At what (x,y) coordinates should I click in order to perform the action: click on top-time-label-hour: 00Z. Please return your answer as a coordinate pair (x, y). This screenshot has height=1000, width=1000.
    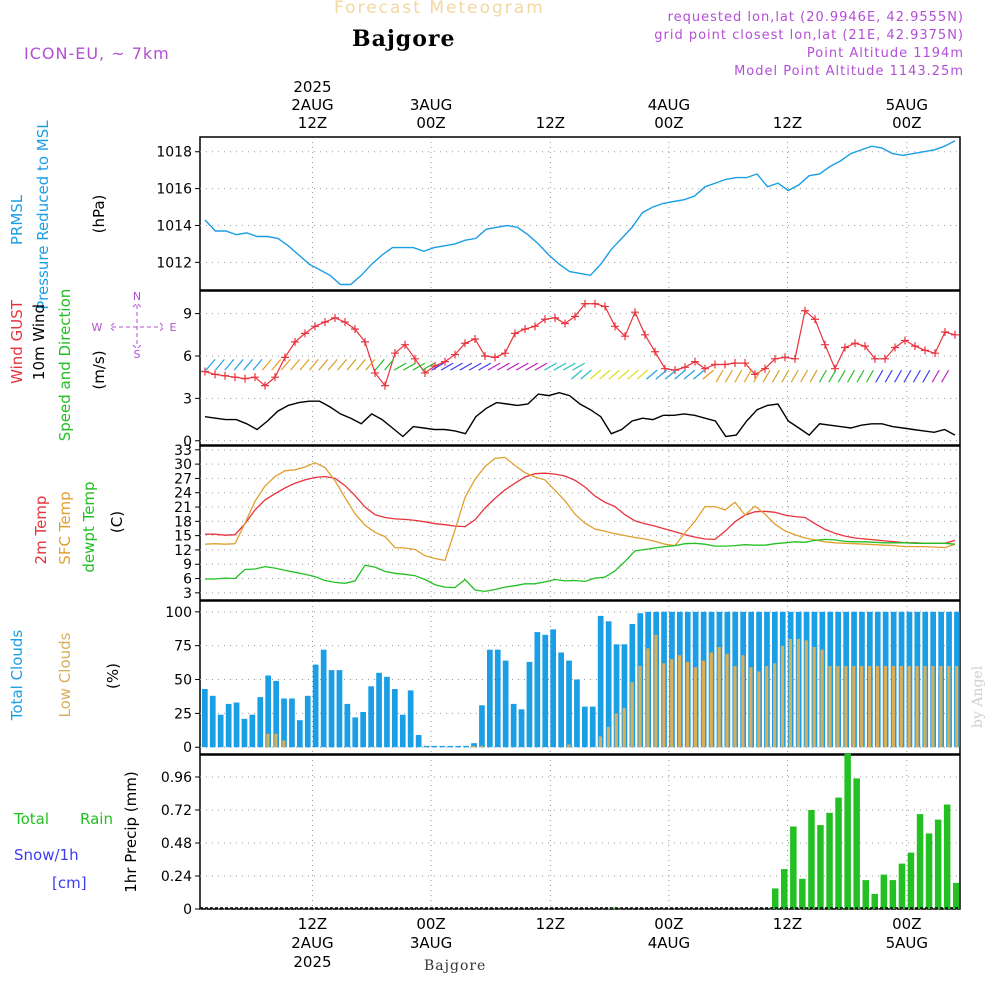
    Looking at the image, I should click on (430, 123).